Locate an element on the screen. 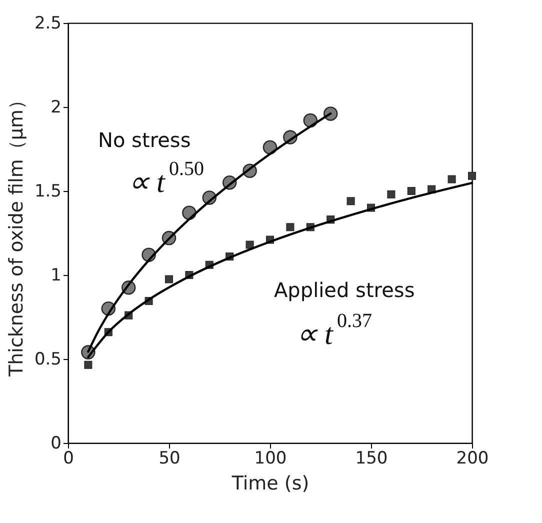  y-axis-title: Thickness of oxide film（μm） is located at coordinates (16, 234).